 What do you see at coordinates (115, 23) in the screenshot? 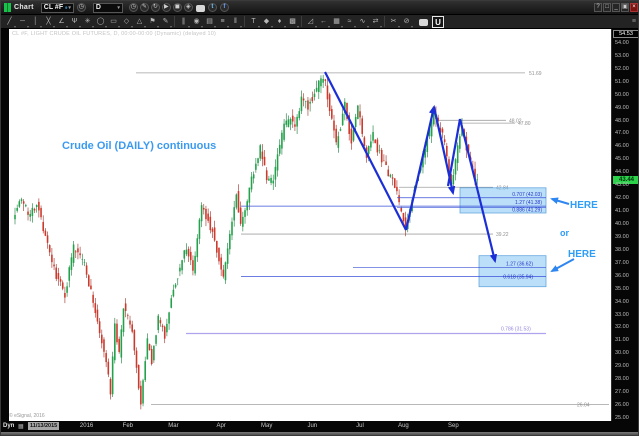
I see `rectangle-tool-icon: ▭ ▾` at bounding box center [115, 23].